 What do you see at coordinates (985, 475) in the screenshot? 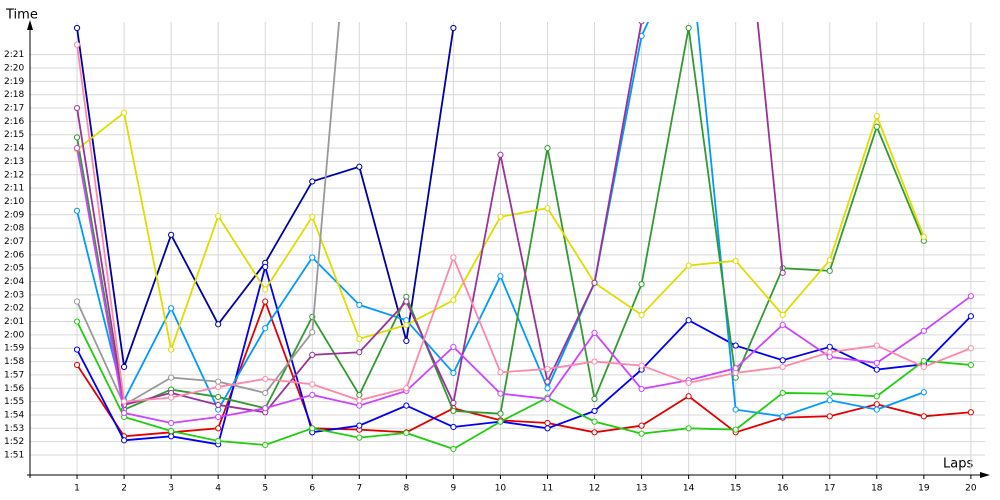
I see `x-axis-arrow` at bounding box center [985, 475].